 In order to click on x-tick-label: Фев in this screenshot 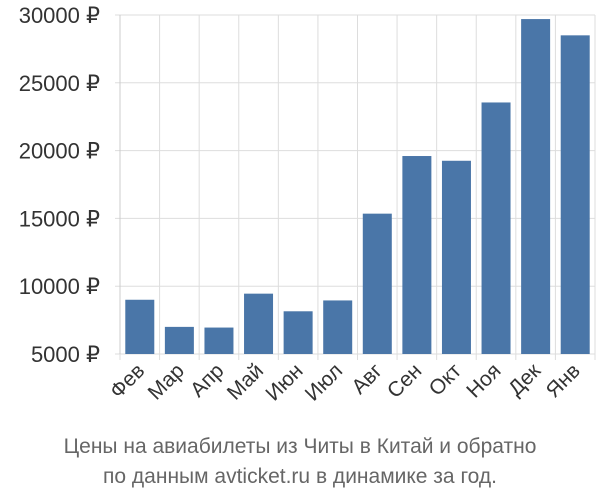, I will do `click(128, 381)`.